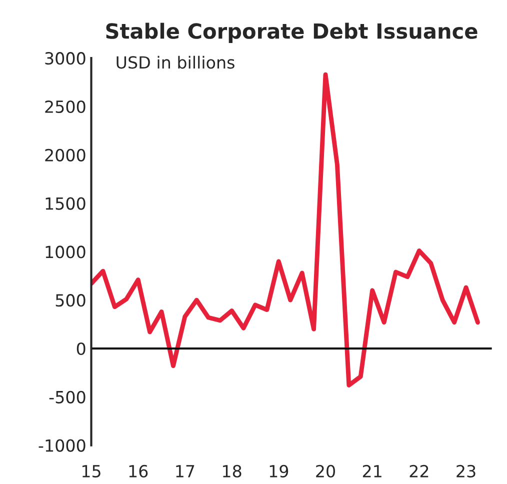  What do you see at coordinates (81, 349) in the screenshot?
I see `y-tick-label: 0` at bounding box center [81, 349].